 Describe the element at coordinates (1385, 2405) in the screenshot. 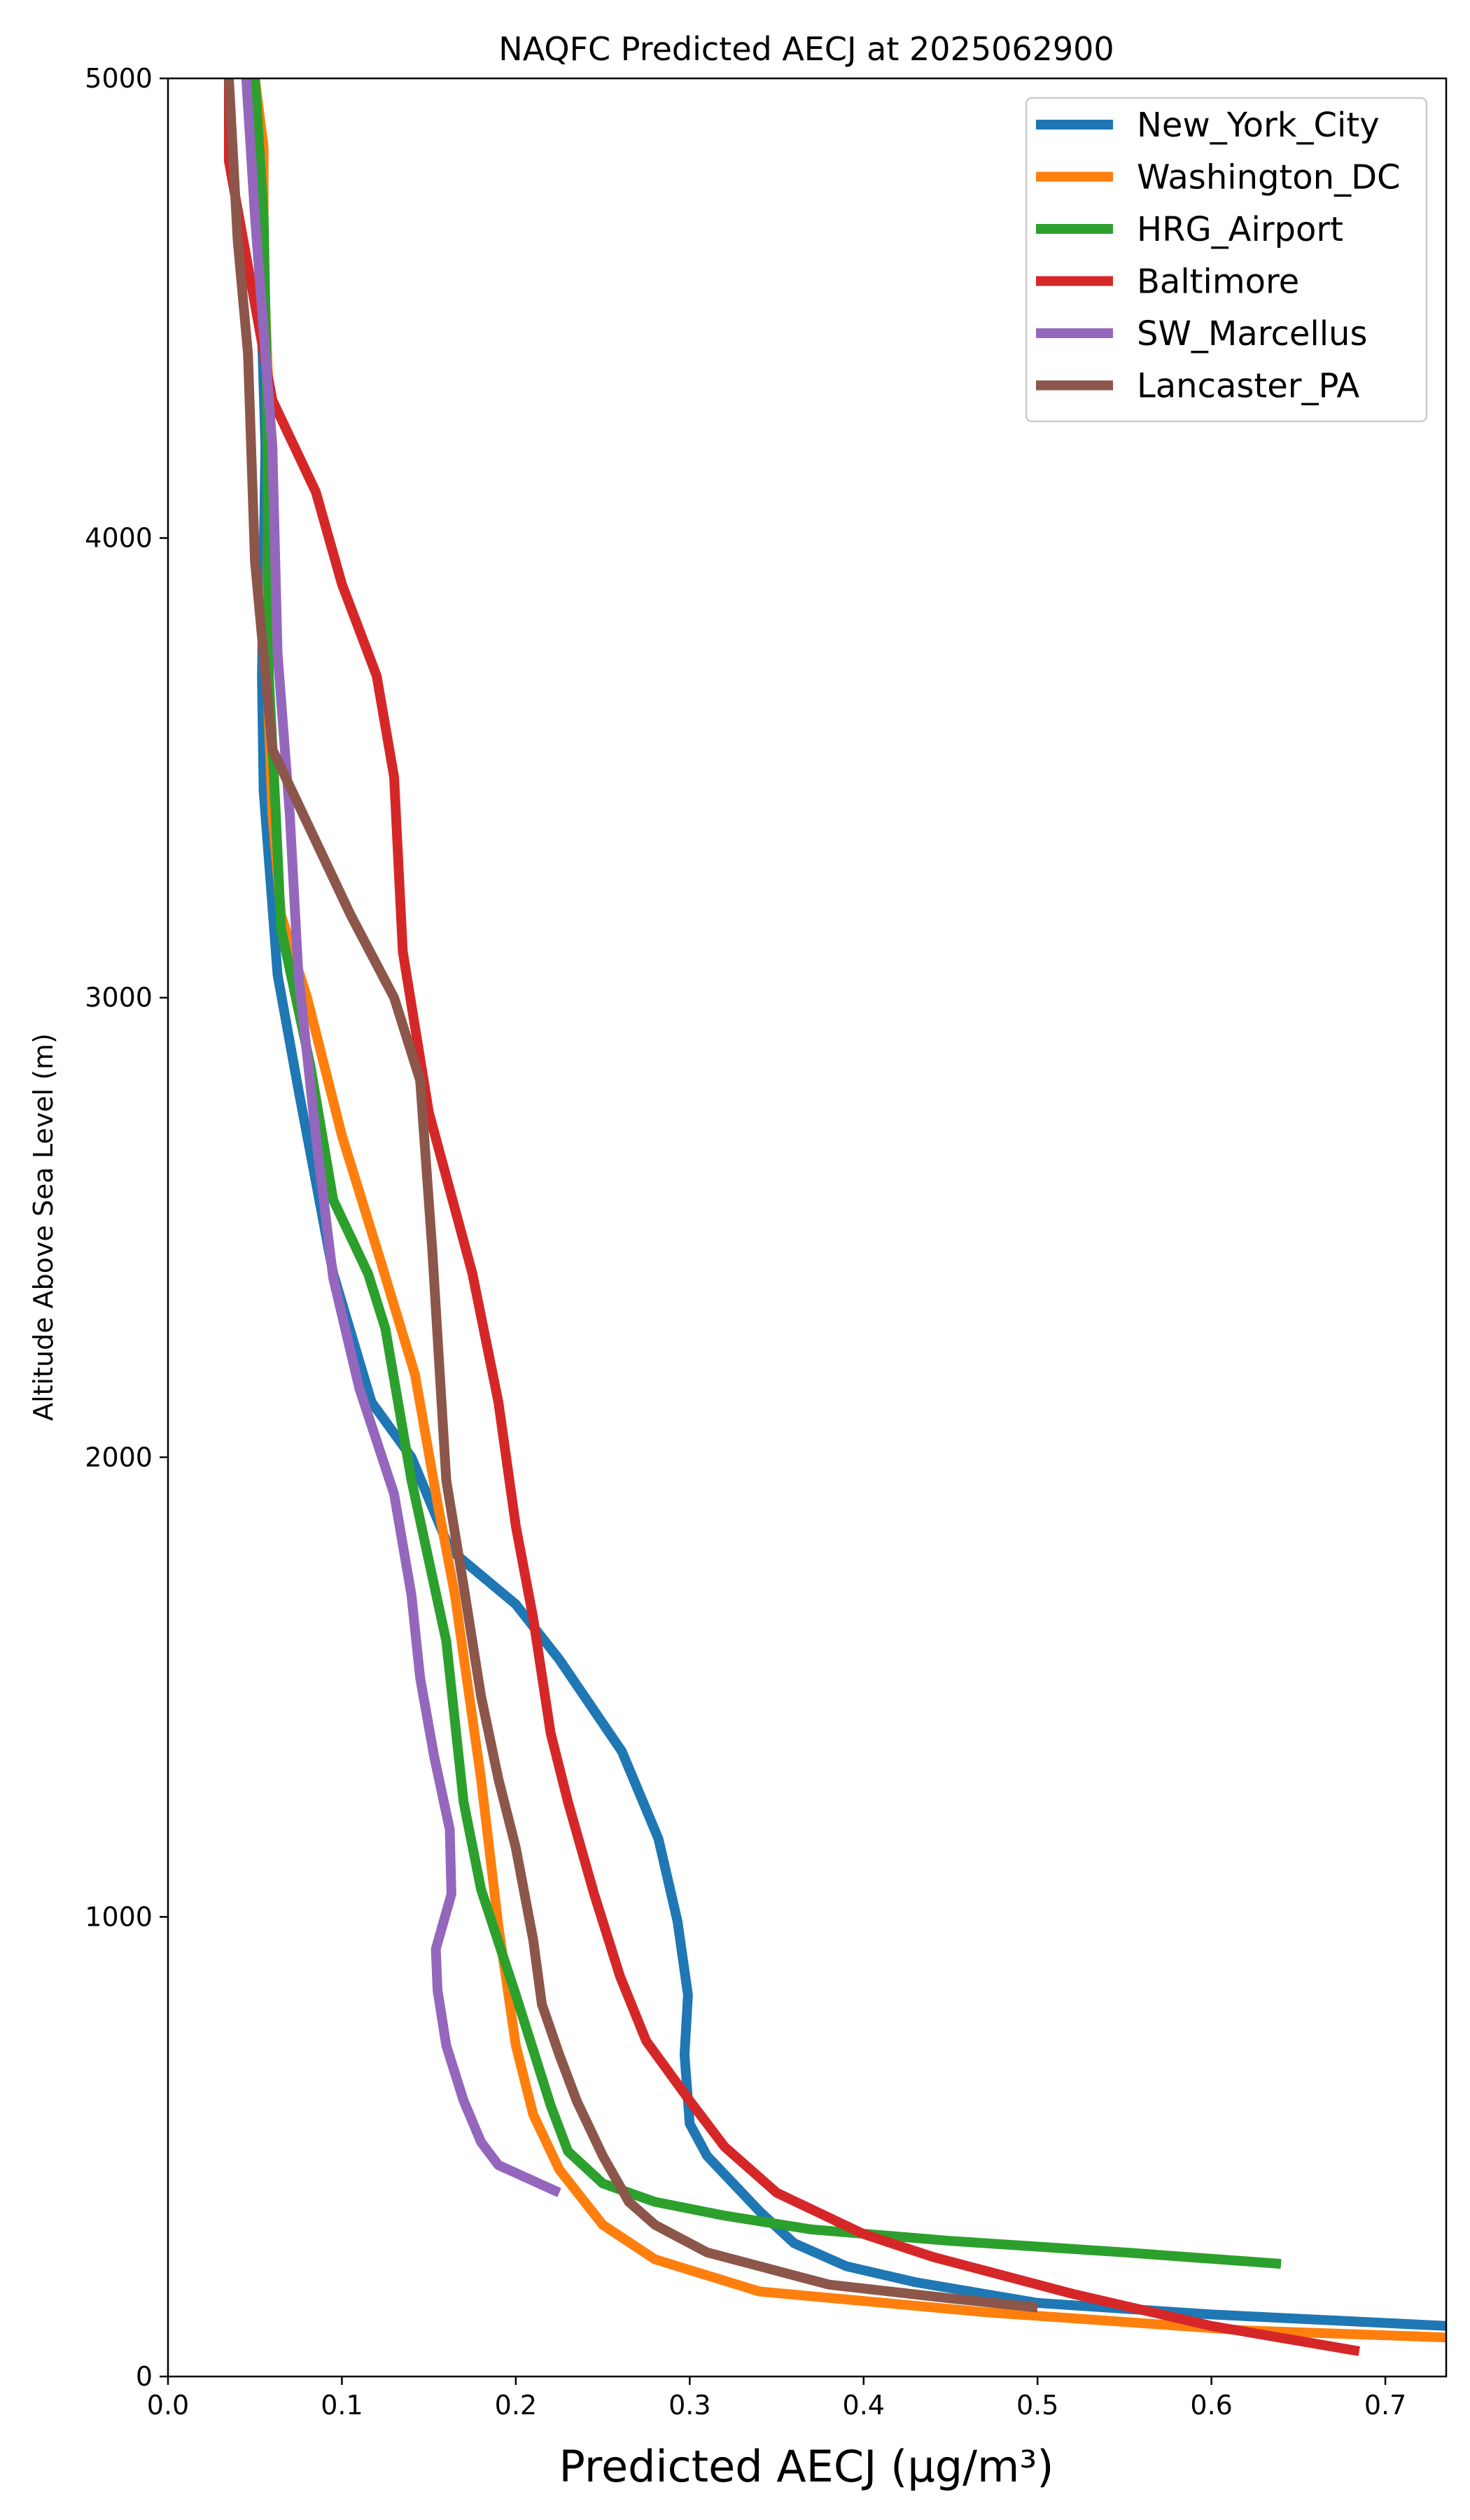

I see `x-tick-label: 0.7` at that location.